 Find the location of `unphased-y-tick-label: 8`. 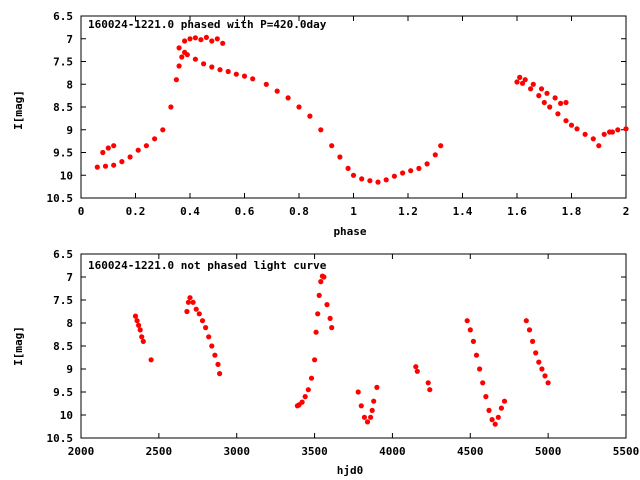

unphased-y-tick-label: 8 is located at coordinates (69, 323).